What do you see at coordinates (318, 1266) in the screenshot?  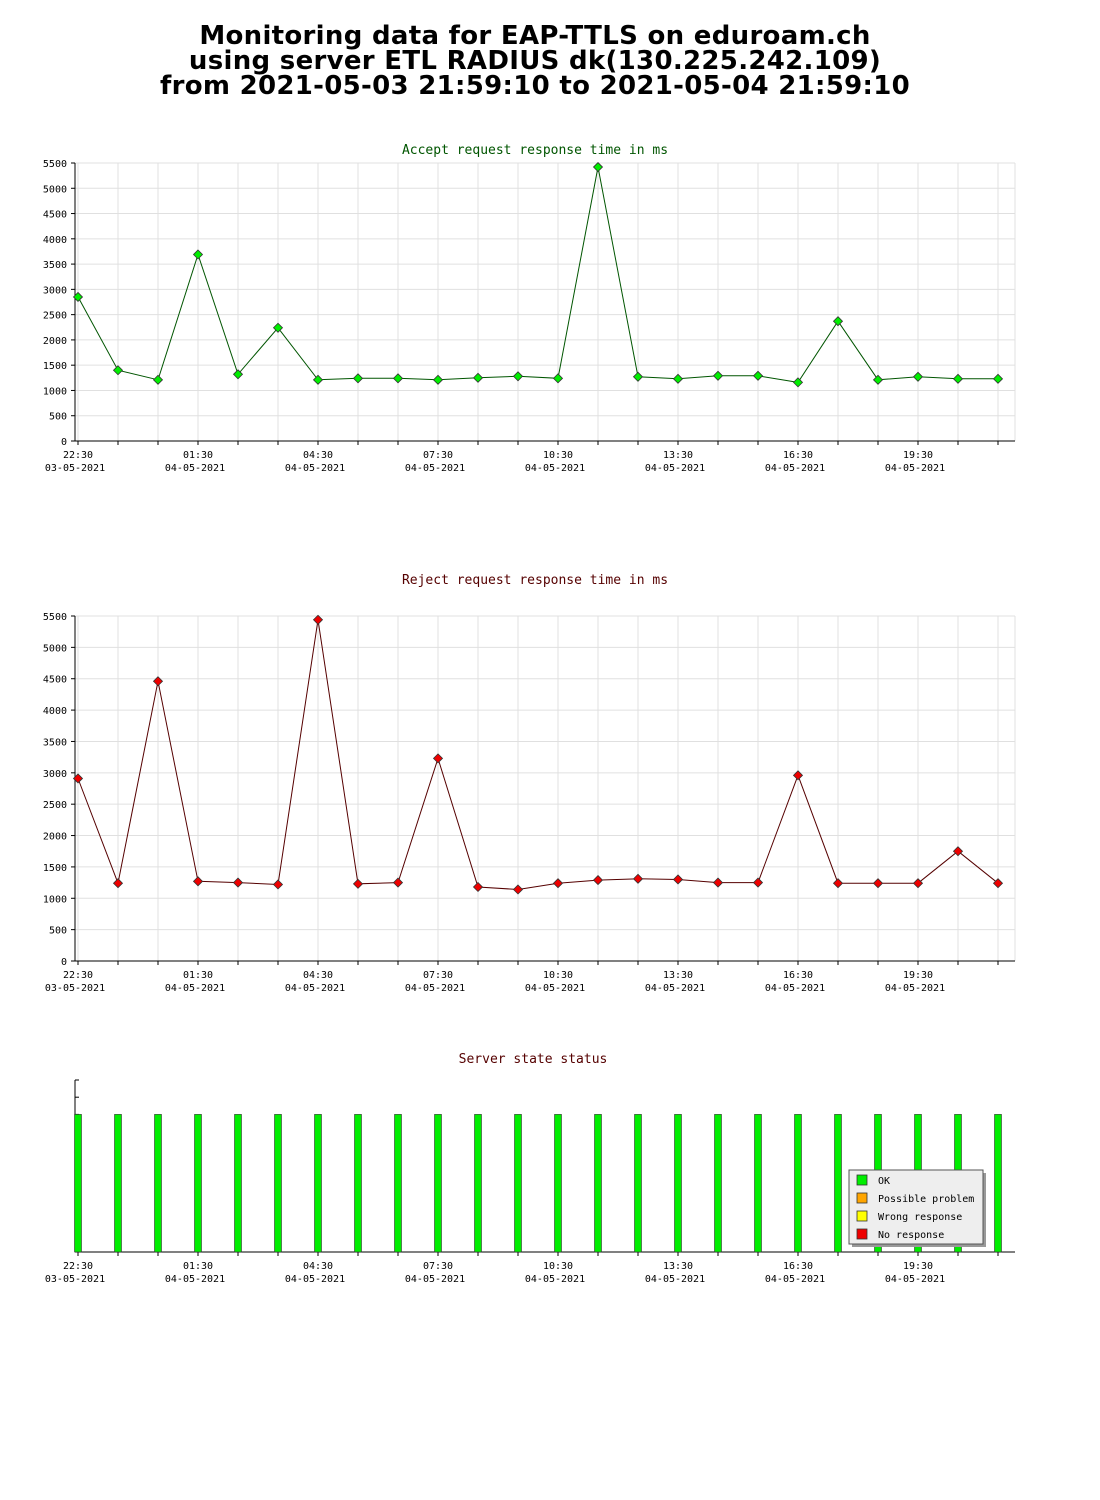 I see `status-x-tick-time: 04:30` at bounding box center [318, 1266].